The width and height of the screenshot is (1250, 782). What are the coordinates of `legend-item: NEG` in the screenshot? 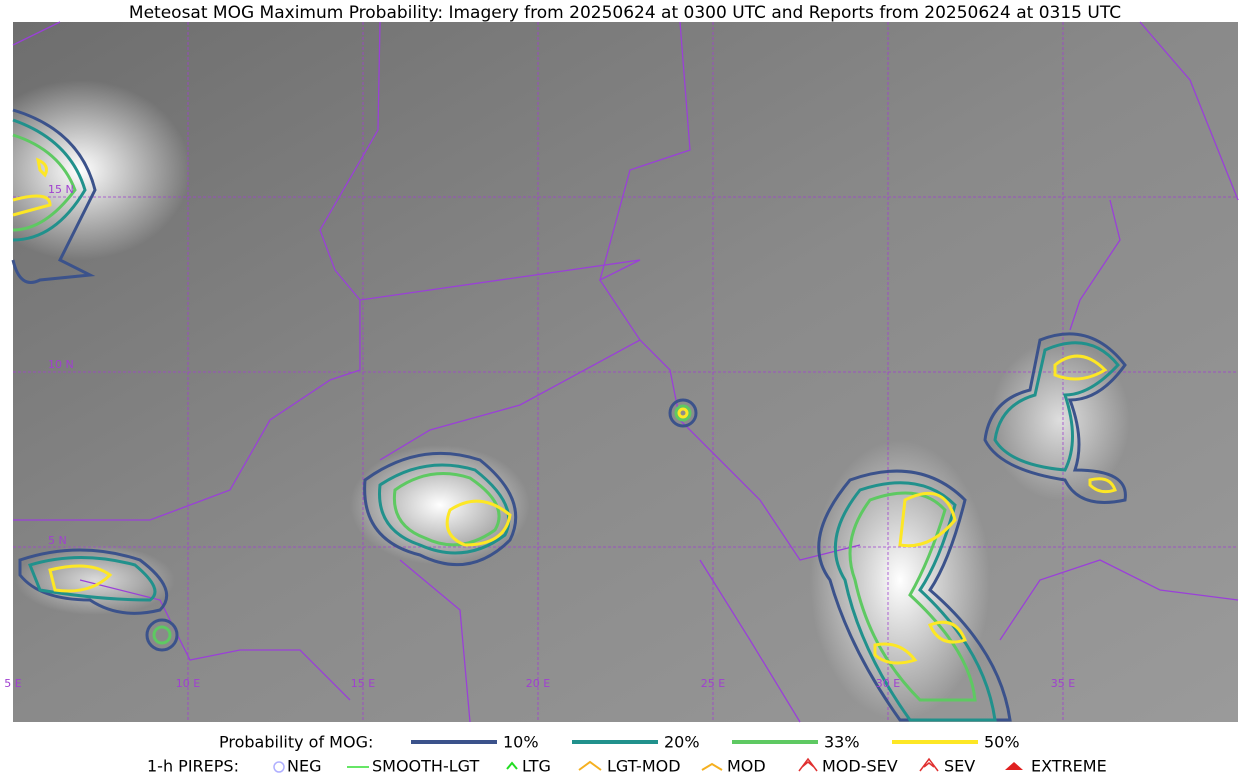 It's located at (304, 766).